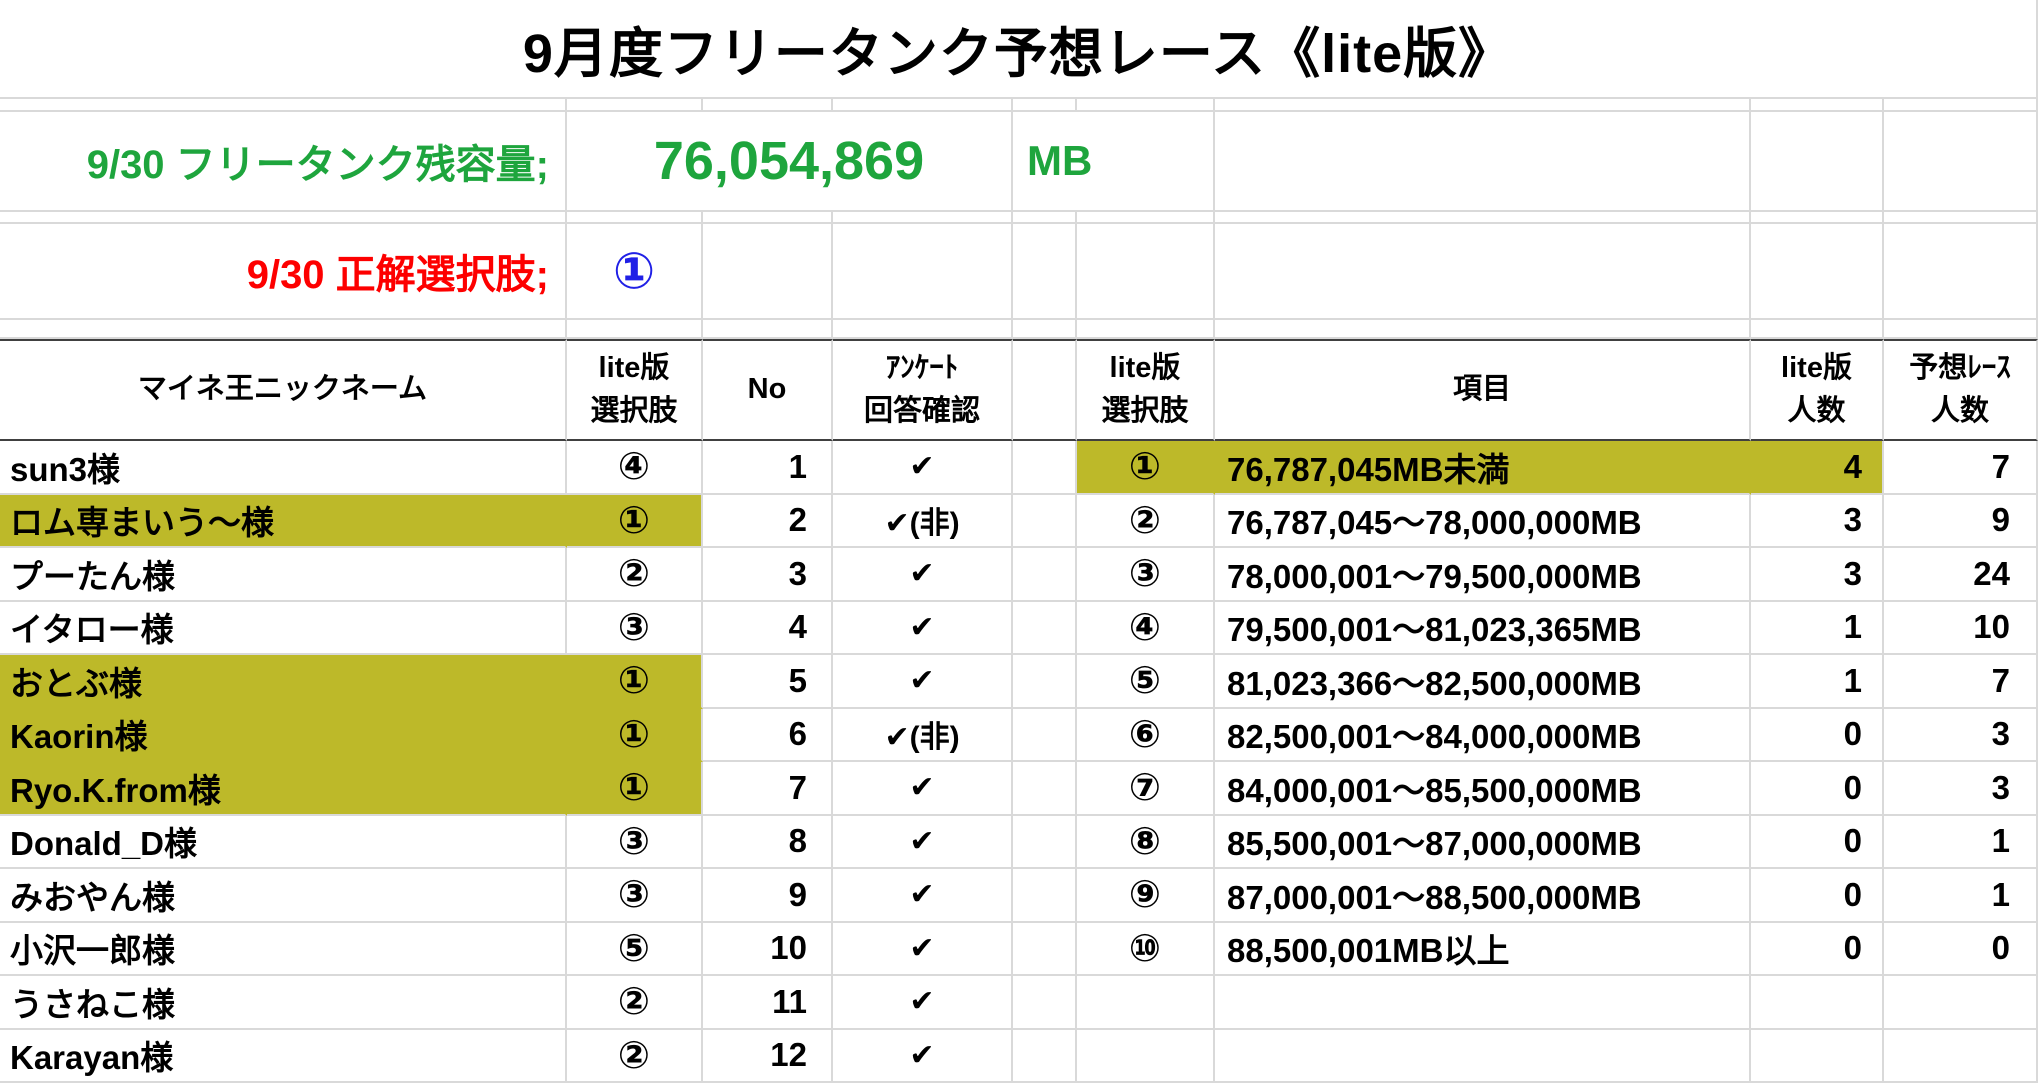  I want to click on no-cell: 7, so click(768, 789).